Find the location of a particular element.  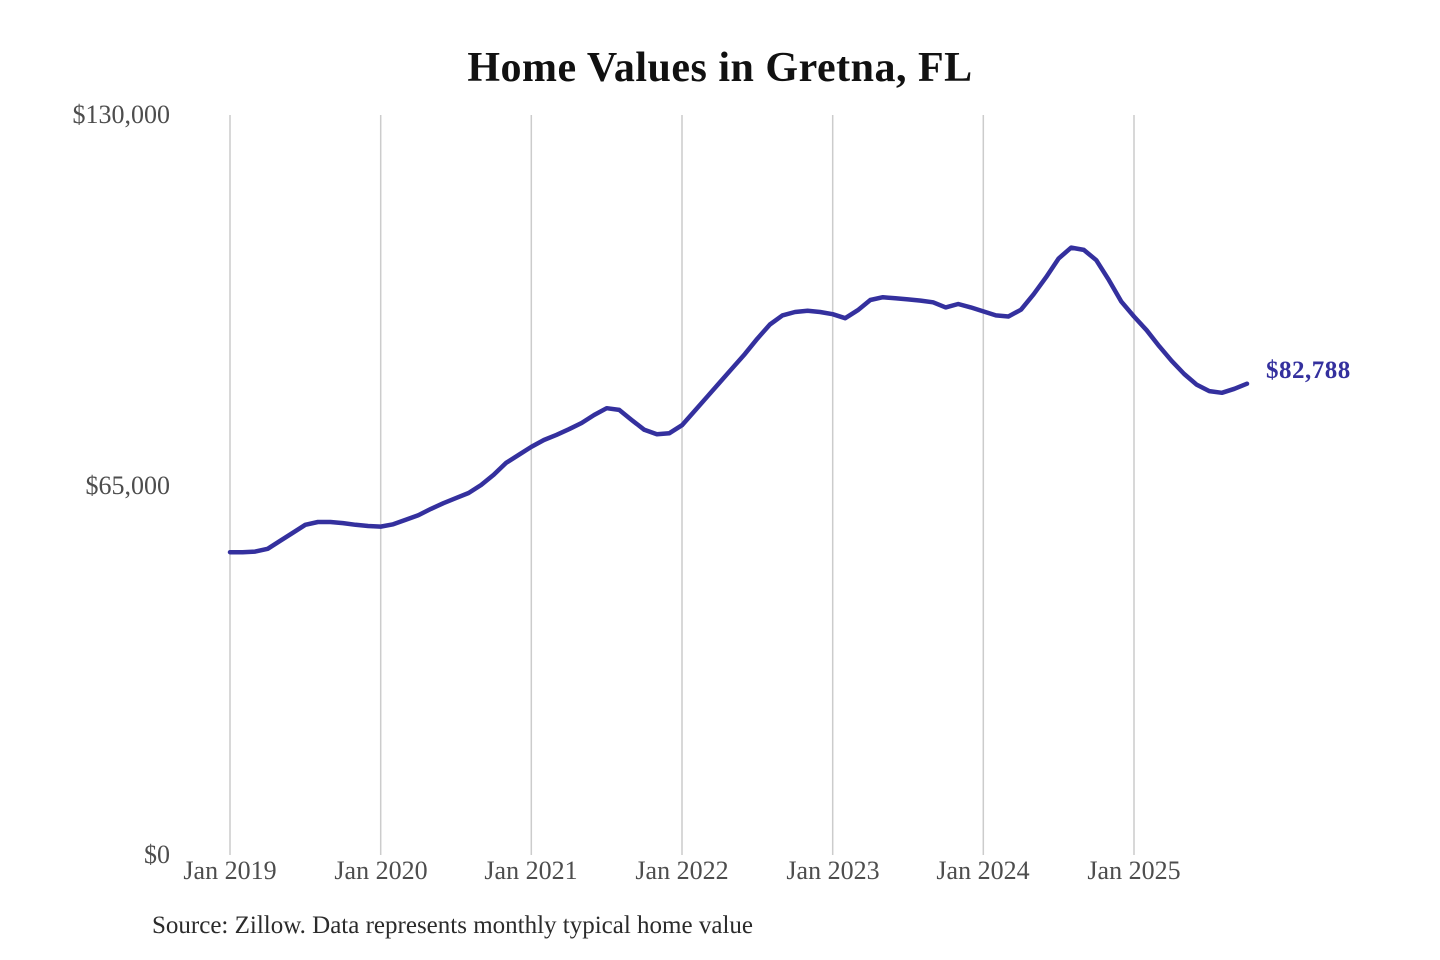

y-axis-tick-65000: $65,000 is located at coordinates (128, 485).